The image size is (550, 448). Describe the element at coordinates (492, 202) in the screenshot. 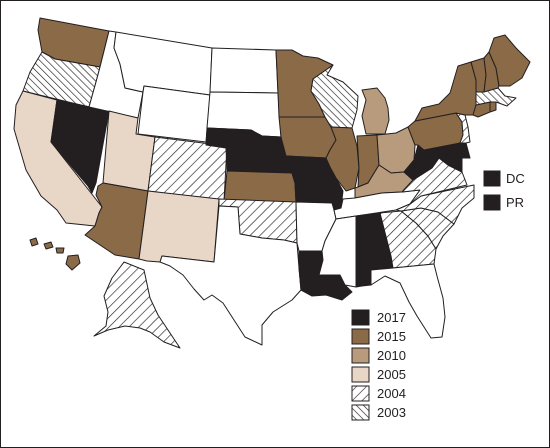

I see `territory-pr-swatch` at that location.